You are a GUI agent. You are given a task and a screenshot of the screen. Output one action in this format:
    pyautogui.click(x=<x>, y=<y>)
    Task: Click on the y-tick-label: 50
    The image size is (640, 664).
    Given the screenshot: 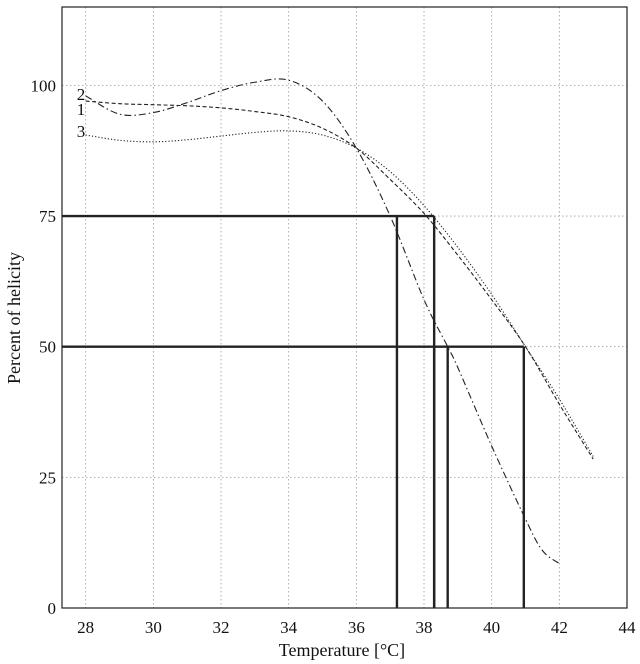 What is the action you would take?
    pyautogui.click(x=47, y=347)
    